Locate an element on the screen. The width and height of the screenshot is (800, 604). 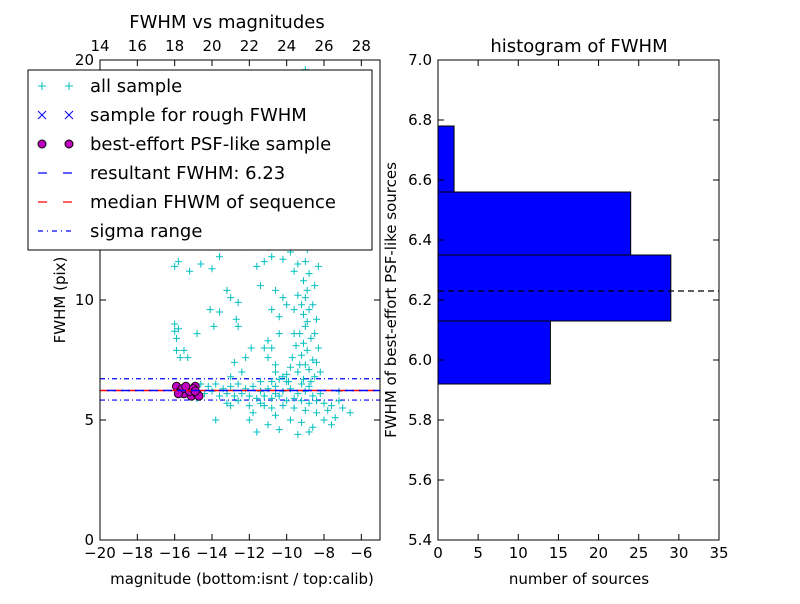
legend-entry-psf-sample: best-effort PSF-like sample is located at coordinates (184, 144).